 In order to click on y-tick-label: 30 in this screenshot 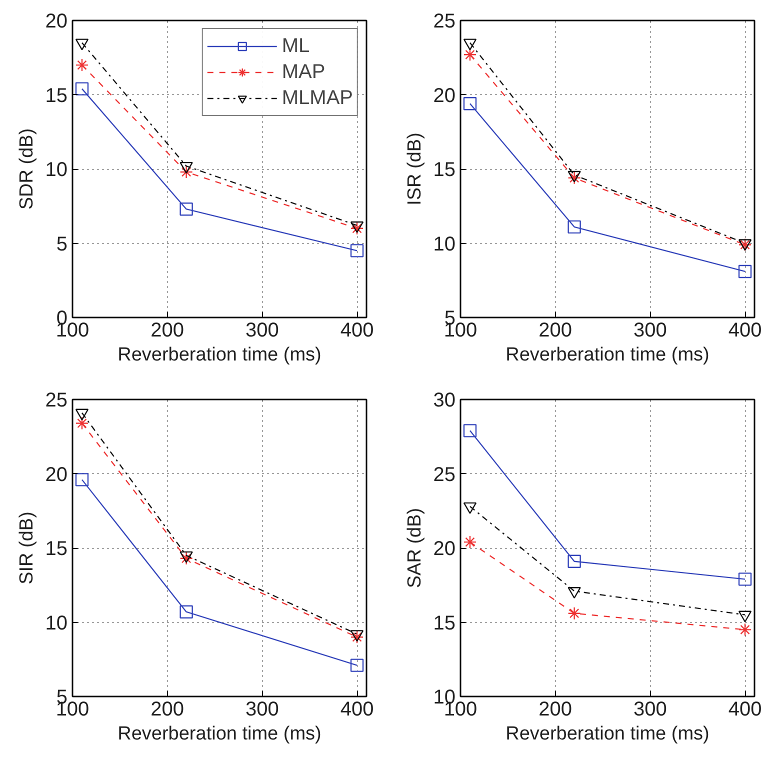, I will do `click(444, 401)`.